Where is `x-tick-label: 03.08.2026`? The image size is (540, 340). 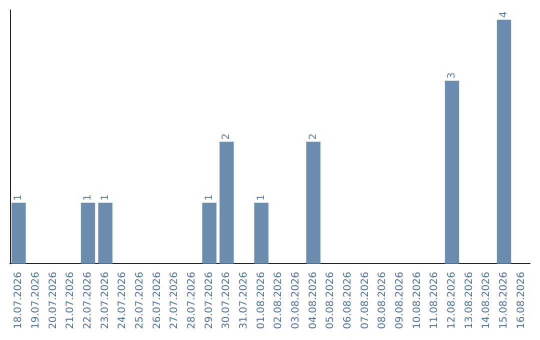
x-tick-label: 03.08.2026 is located at coordinates (296, 301).